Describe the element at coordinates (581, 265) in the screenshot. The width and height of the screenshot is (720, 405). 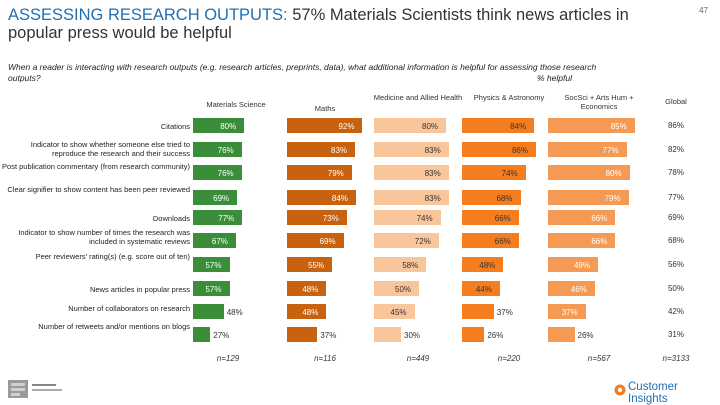
I see `data-label: 49%` at that location.